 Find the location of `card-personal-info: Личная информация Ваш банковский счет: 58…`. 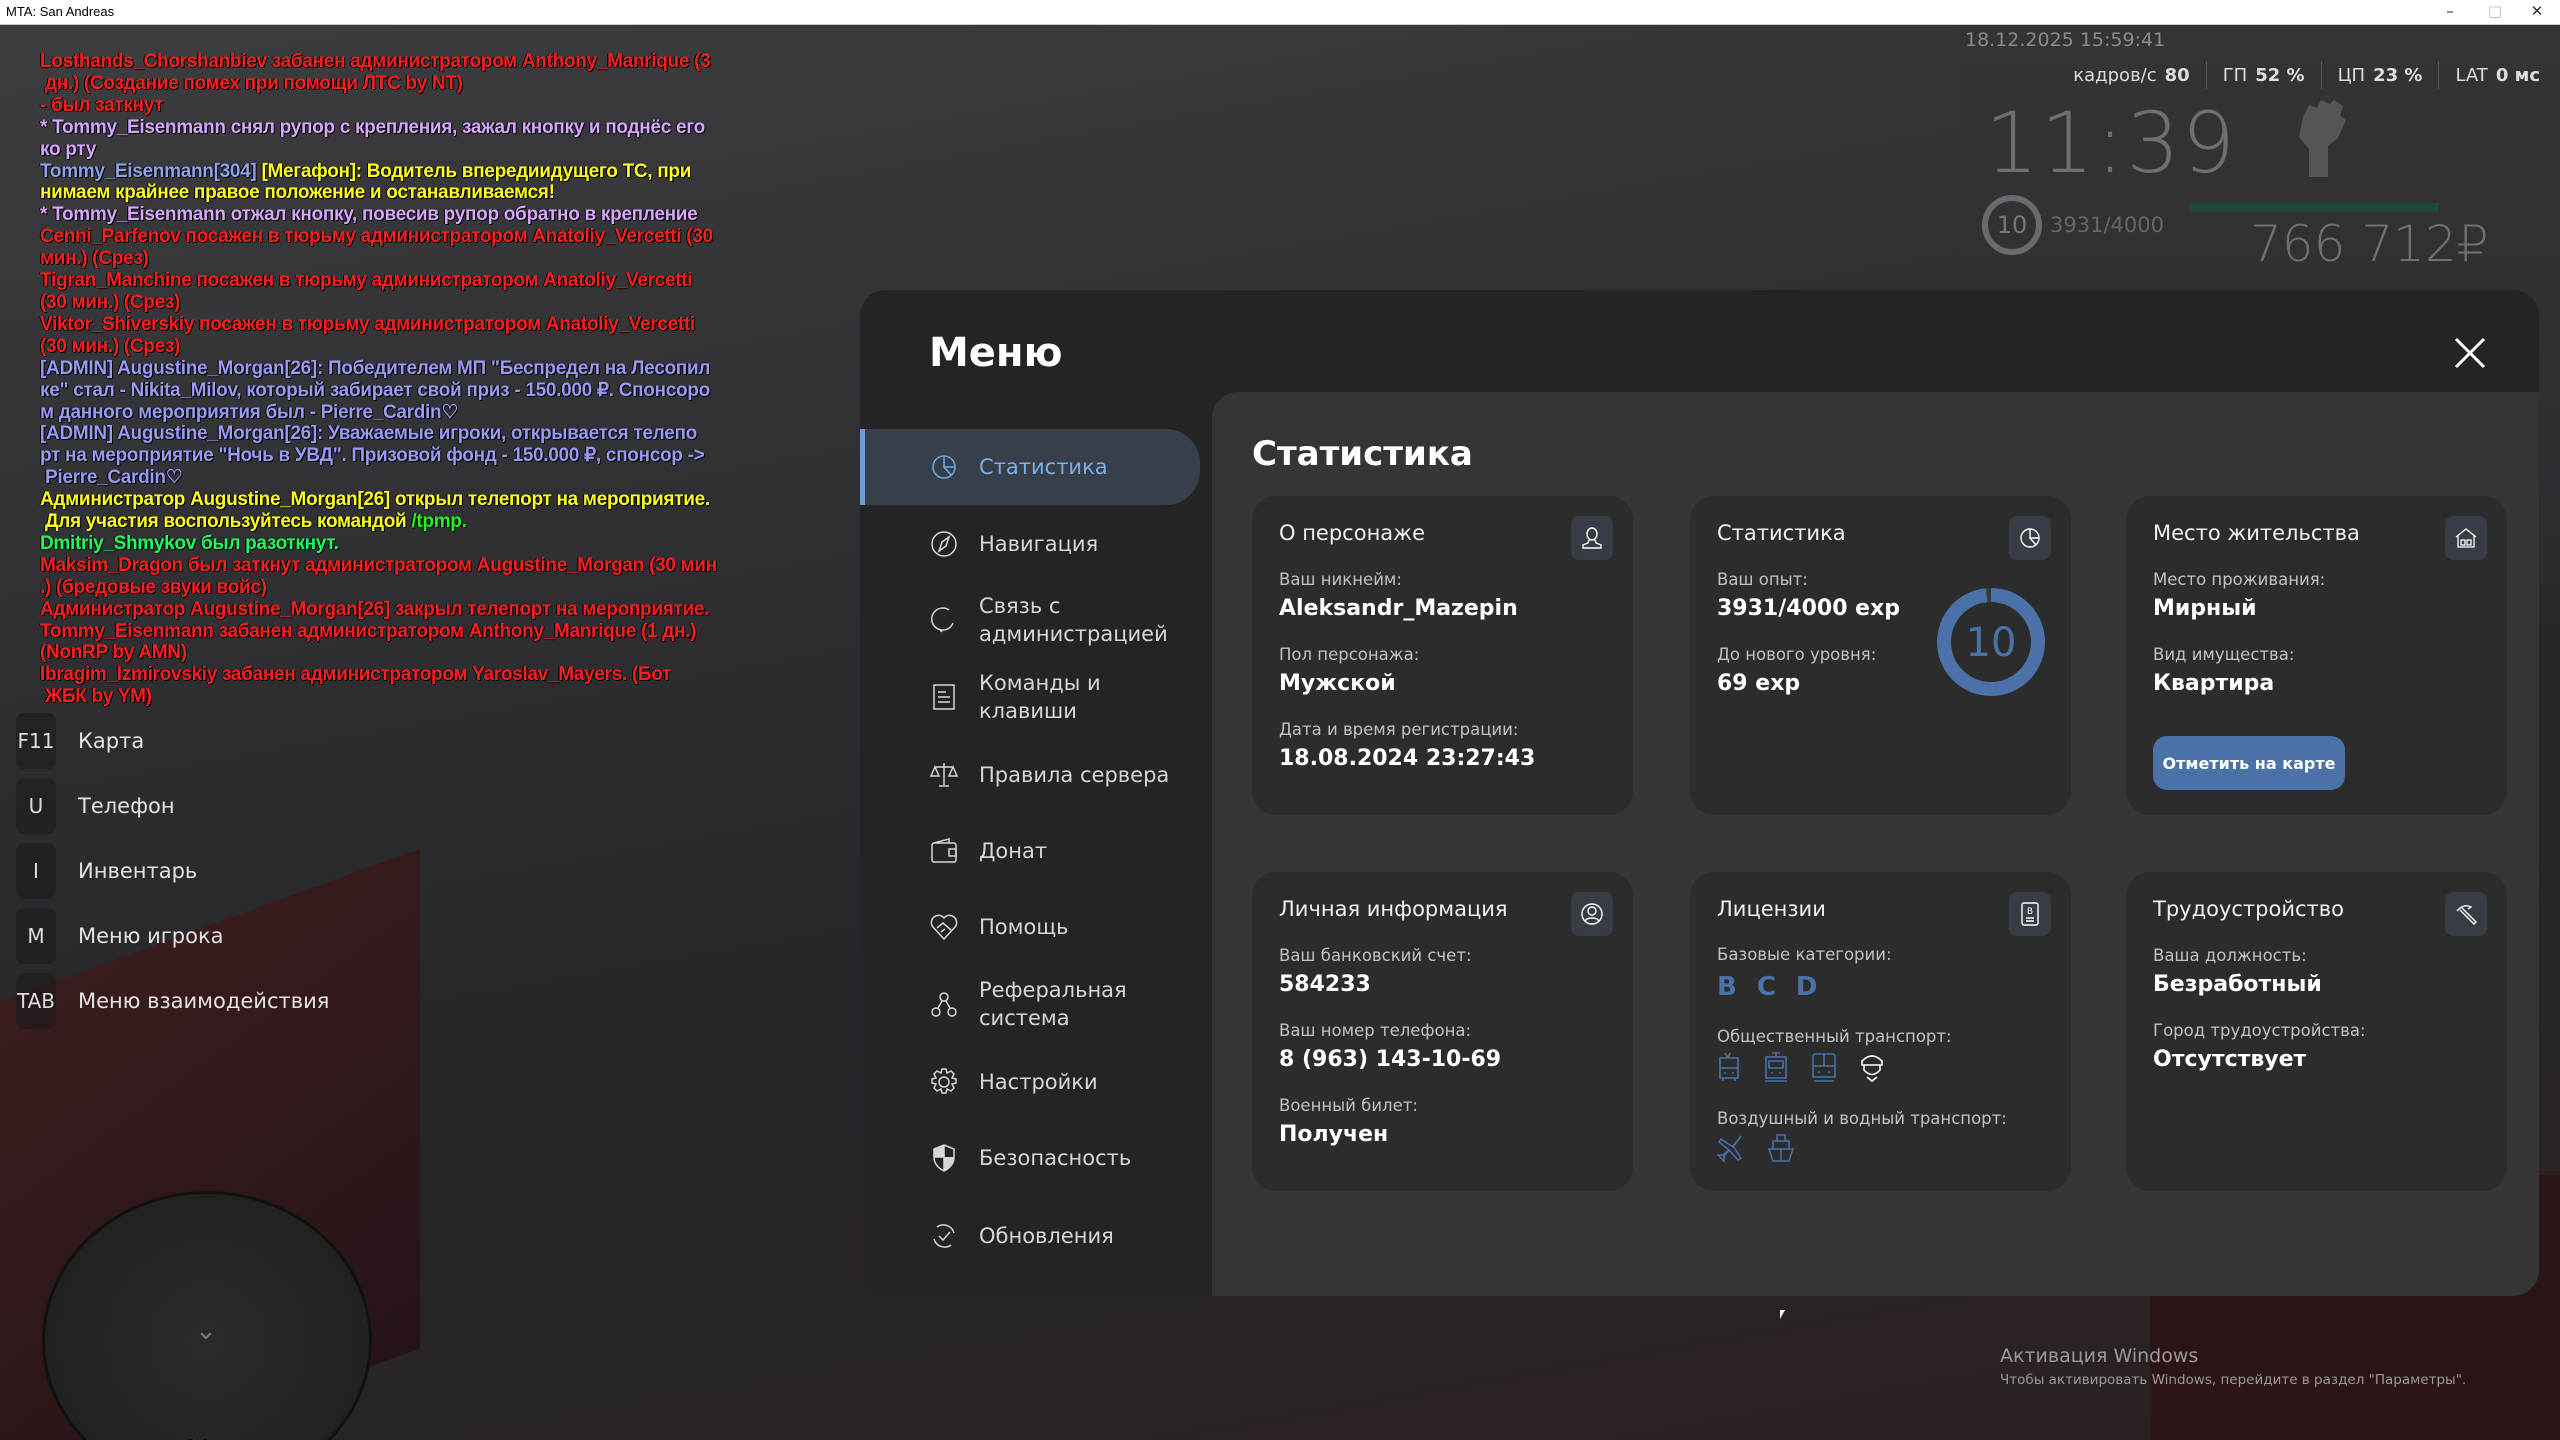

card-personal-info: Личная информация Ваш банковский счет: 58… is located at coordinates (1442, 1031).